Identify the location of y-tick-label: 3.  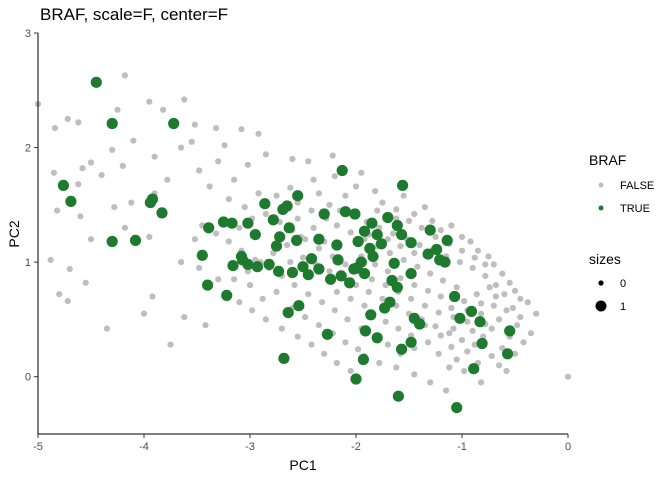
(28, 34).